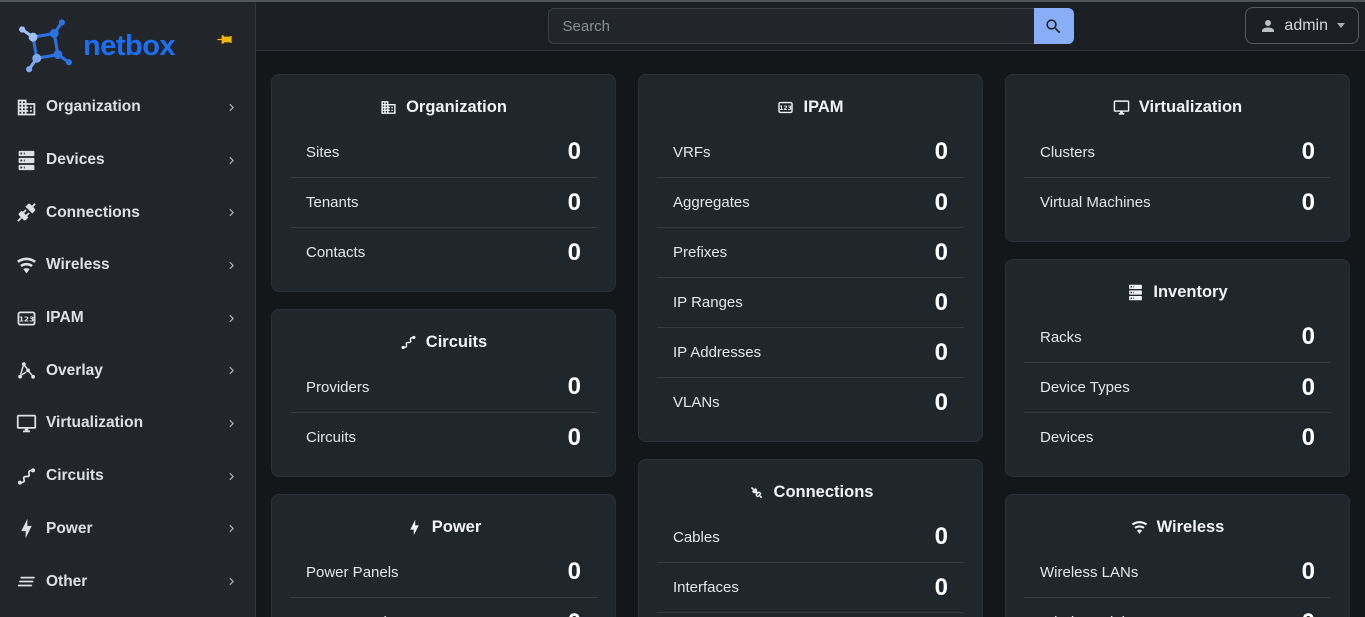 Image resolution: width=1365 pixels, height=617 pixels. What do you see at coordinates (682, 1) in the screenshot?
I see `window-top-edge` at bounding box center [682, 1].